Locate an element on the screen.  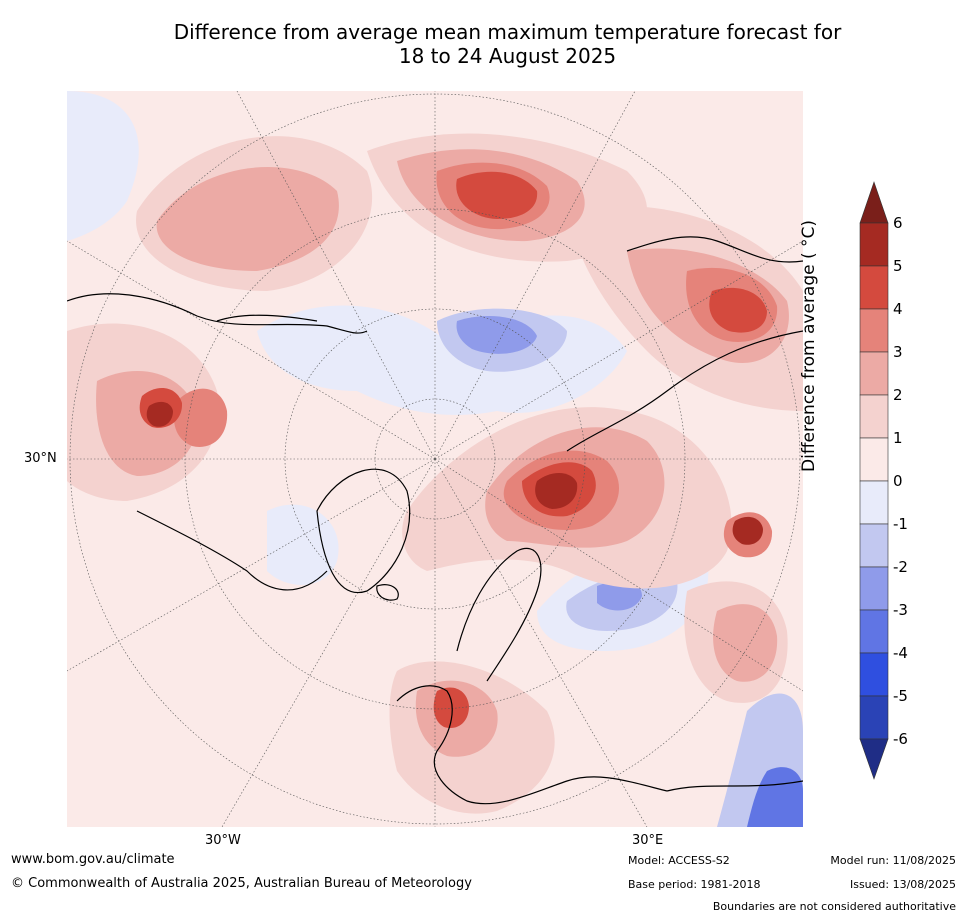
coastline-greenland is located at coordinates (363, 531).